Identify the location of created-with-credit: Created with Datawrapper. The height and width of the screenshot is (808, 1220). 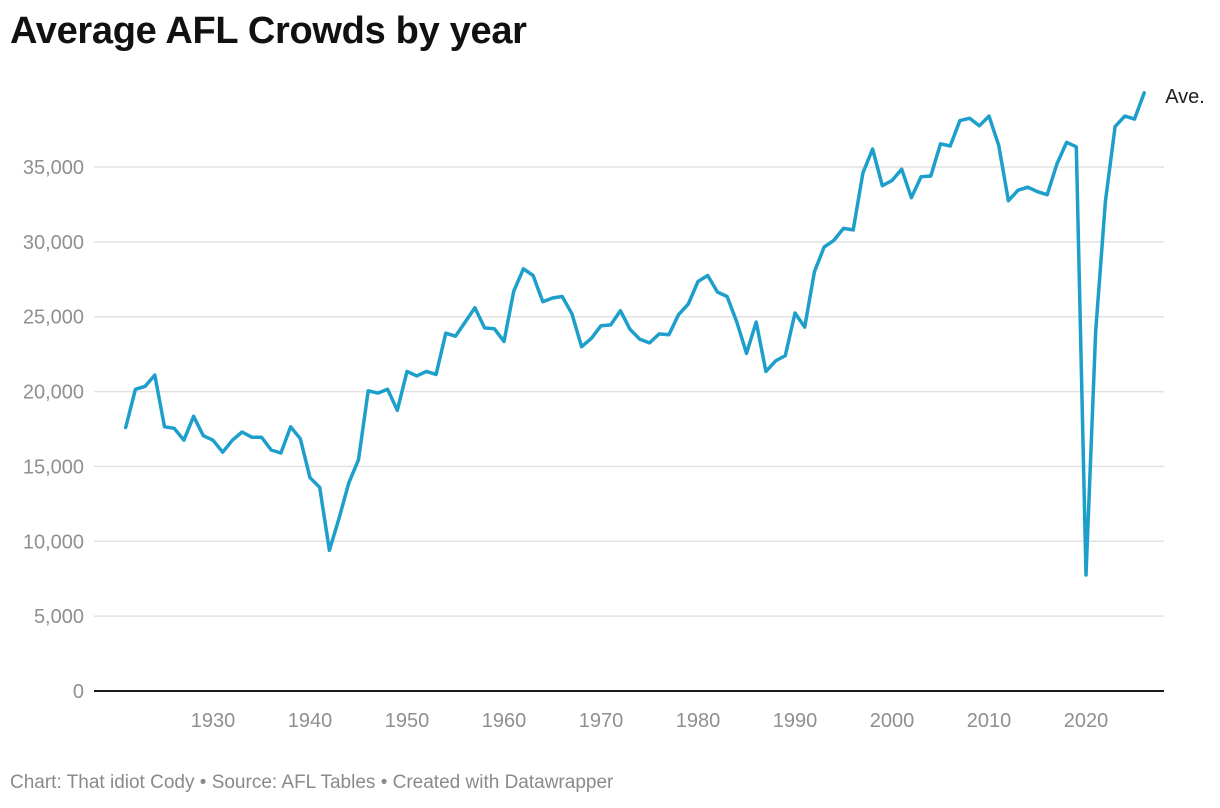
(503, 782).